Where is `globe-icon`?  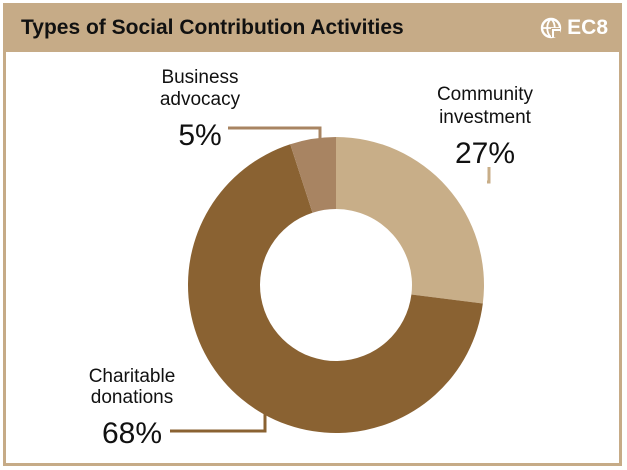
globe-icon is located at coordinates (551, 28).